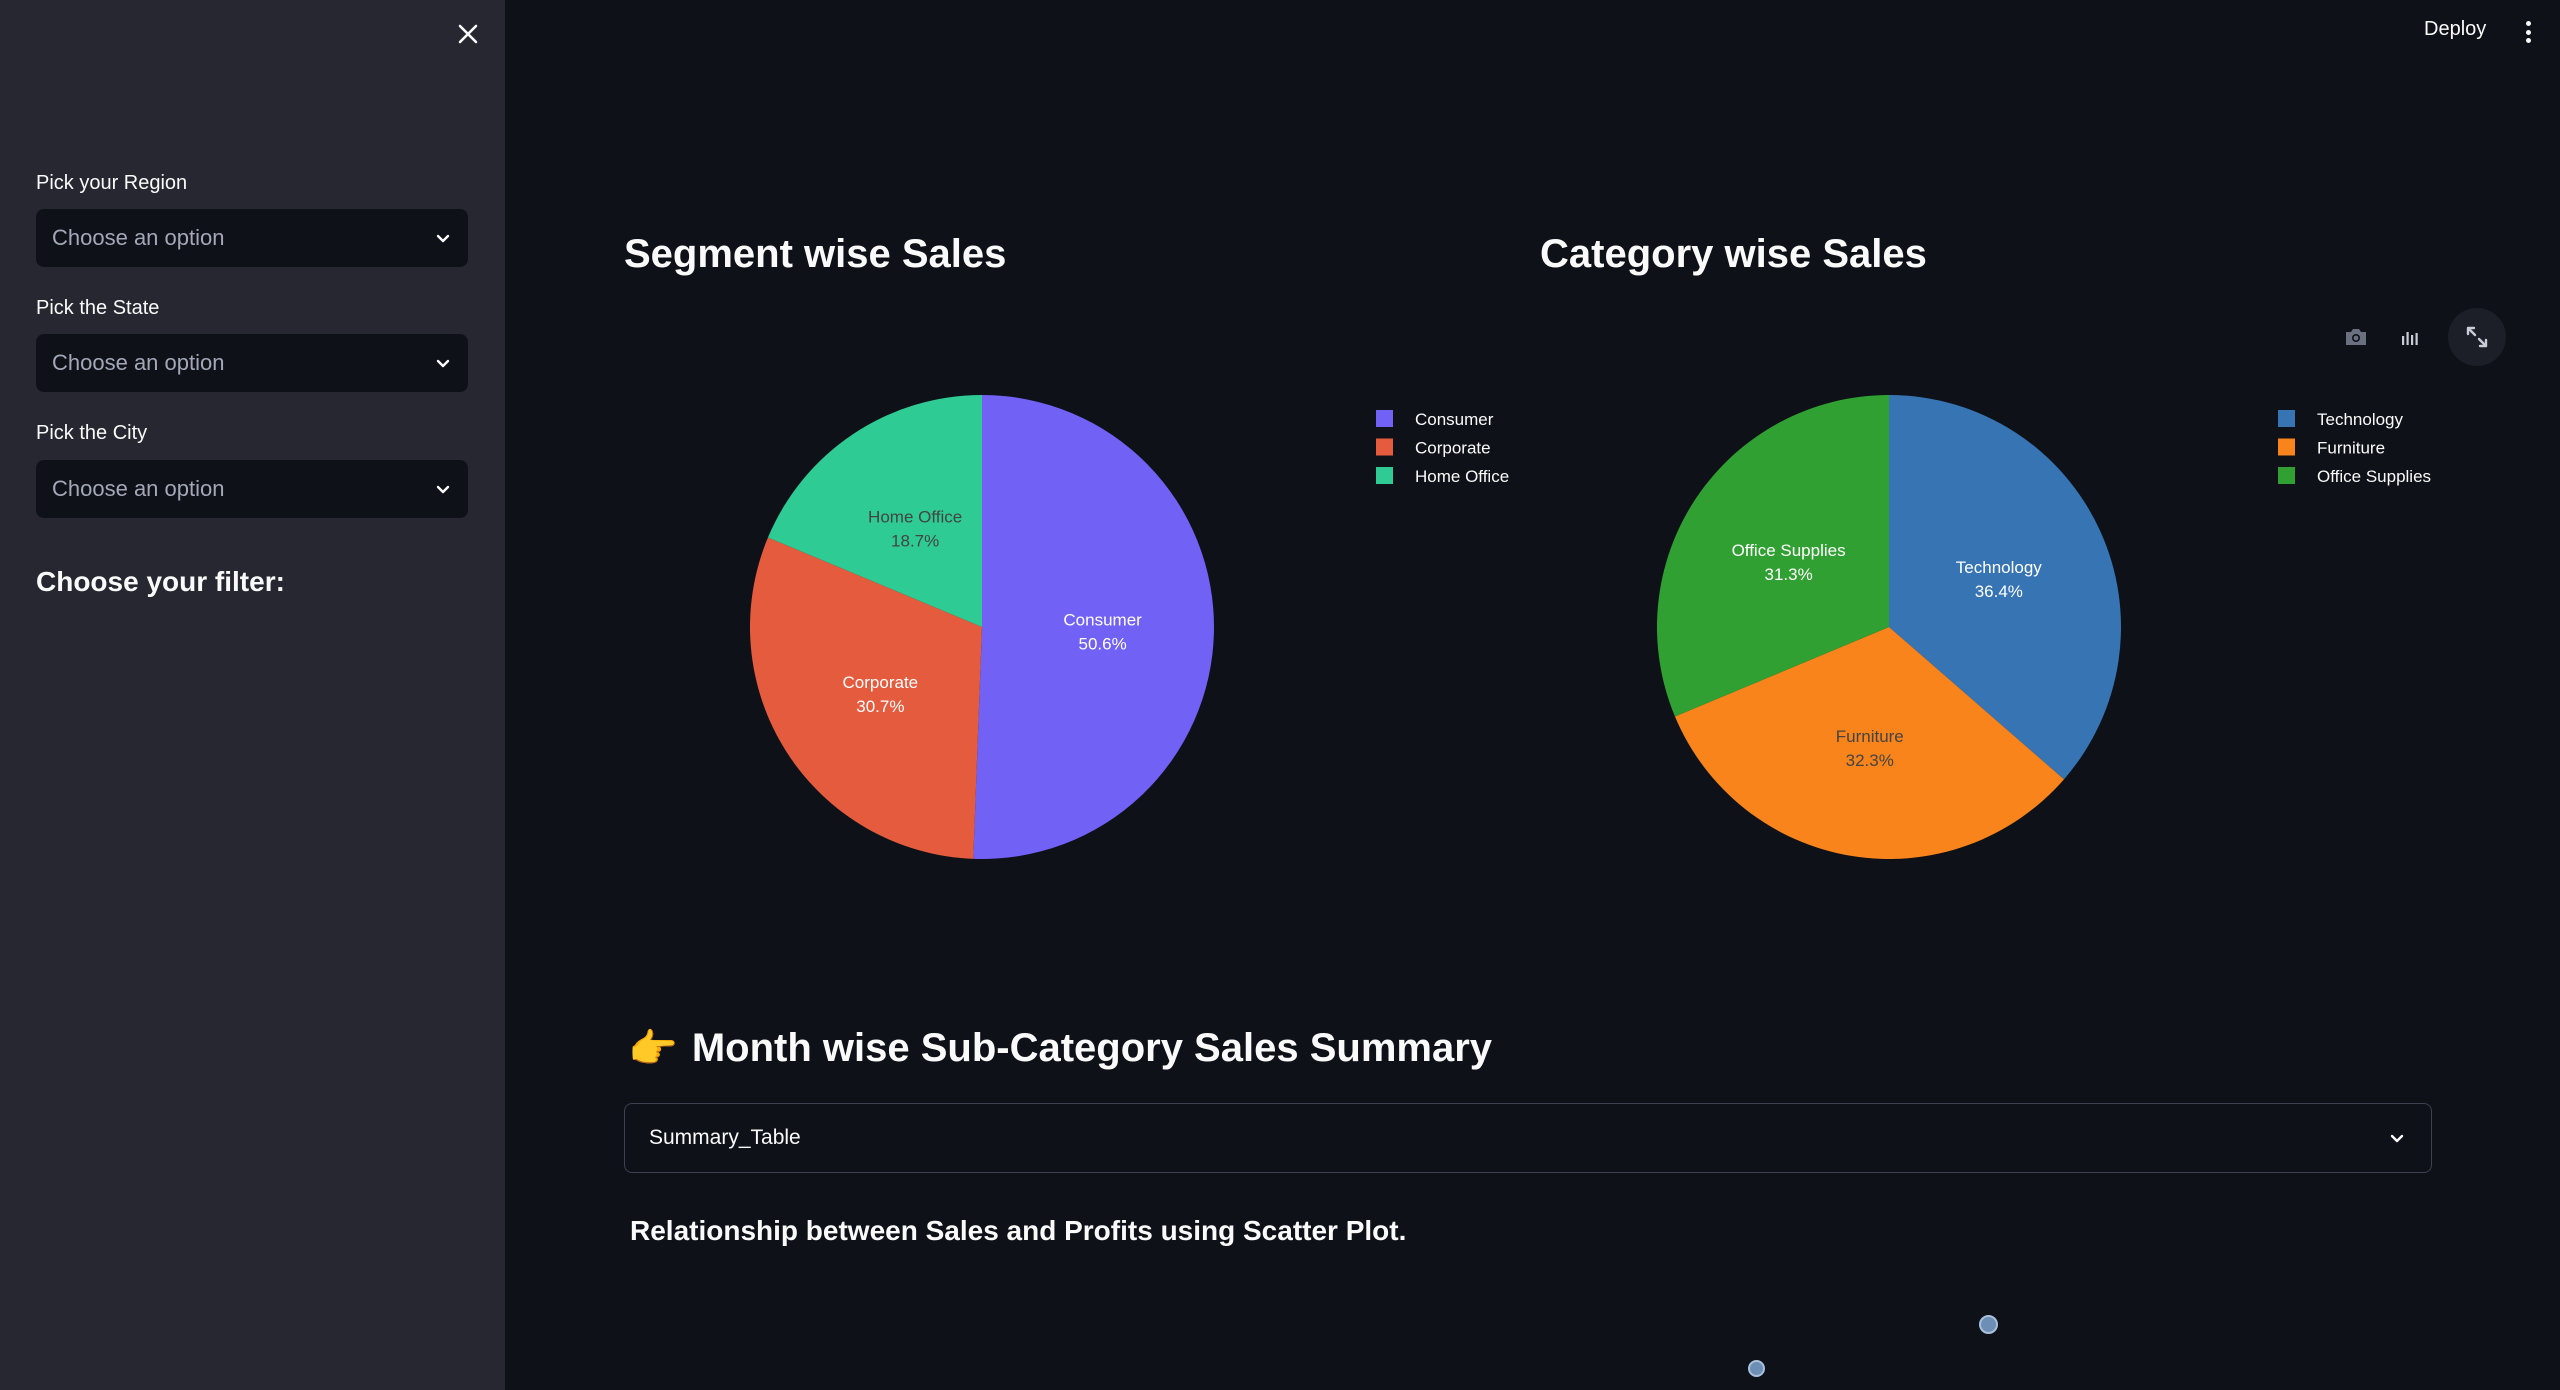 This screenshot has height=1390, width=2560. What do you see at coordinates (1454, 419) in the screenshot?
I see `legend-label: Consumer` at bounding box center [1454, 419].